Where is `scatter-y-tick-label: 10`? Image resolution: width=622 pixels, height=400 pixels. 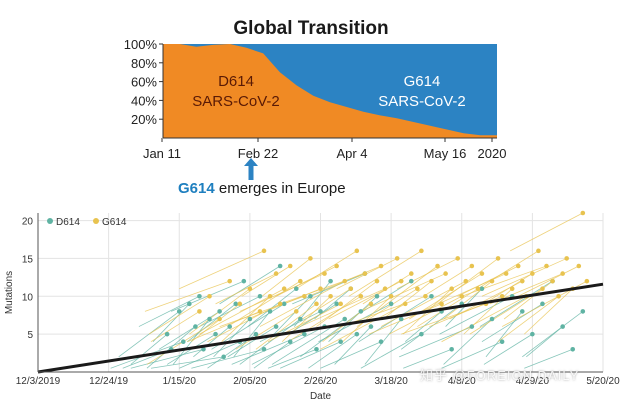 scatter-y-tick-label: 10 is located at coordinates (28, 297).